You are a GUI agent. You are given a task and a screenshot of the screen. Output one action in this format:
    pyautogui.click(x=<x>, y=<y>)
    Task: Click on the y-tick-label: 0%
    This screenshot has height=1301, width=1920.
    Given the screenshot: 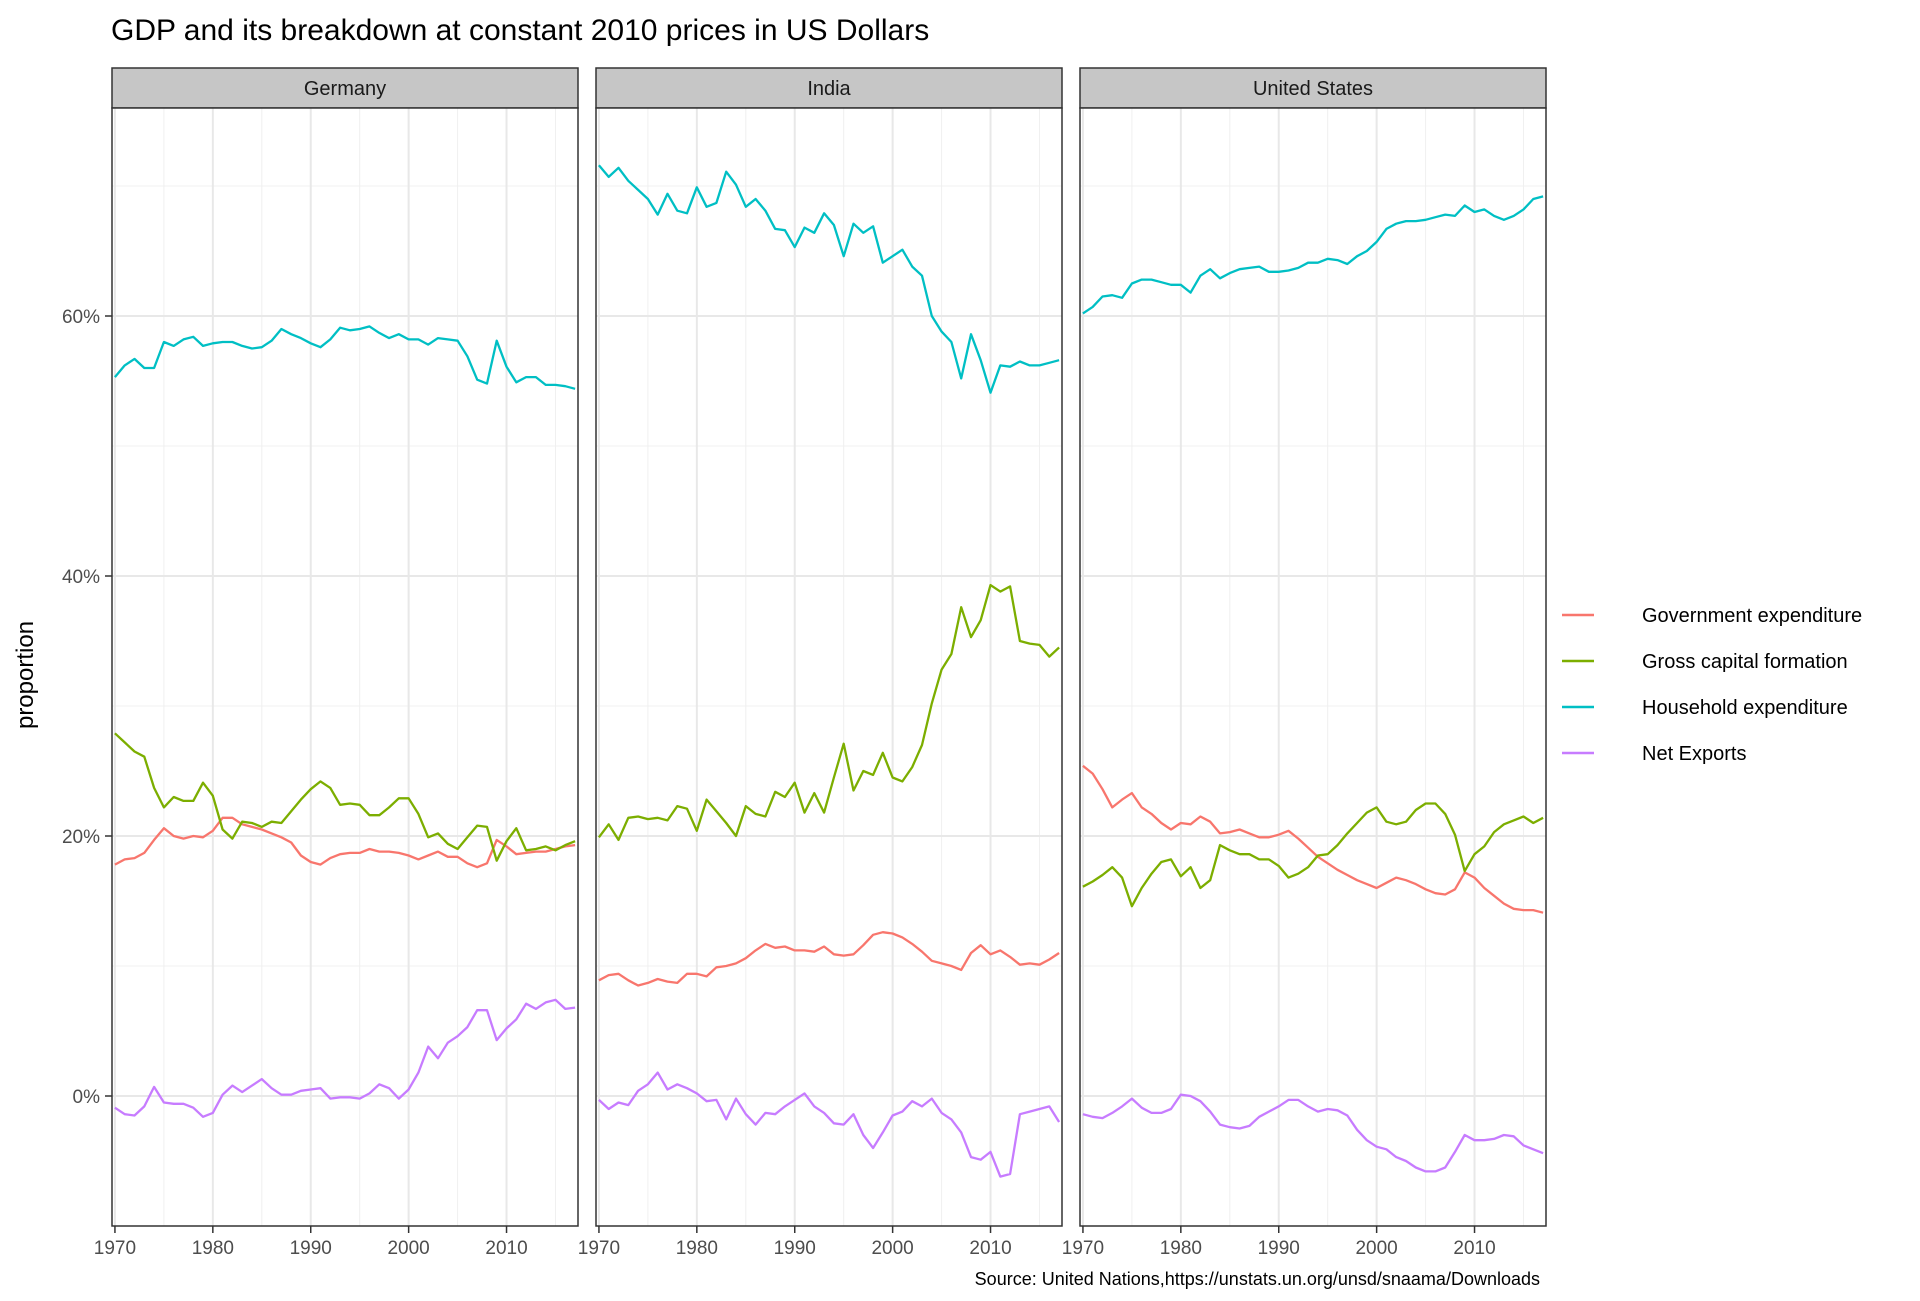 What is the action you would take?
    pyautogui.click(x=87, y=1097)
    